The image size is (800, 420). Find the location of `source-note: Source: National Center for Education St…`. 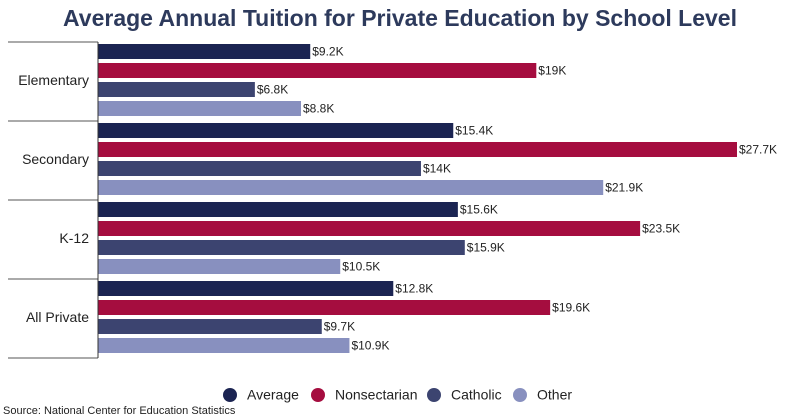

source-note: Source: National Center for Education St… is located at coordinates (119, 411).